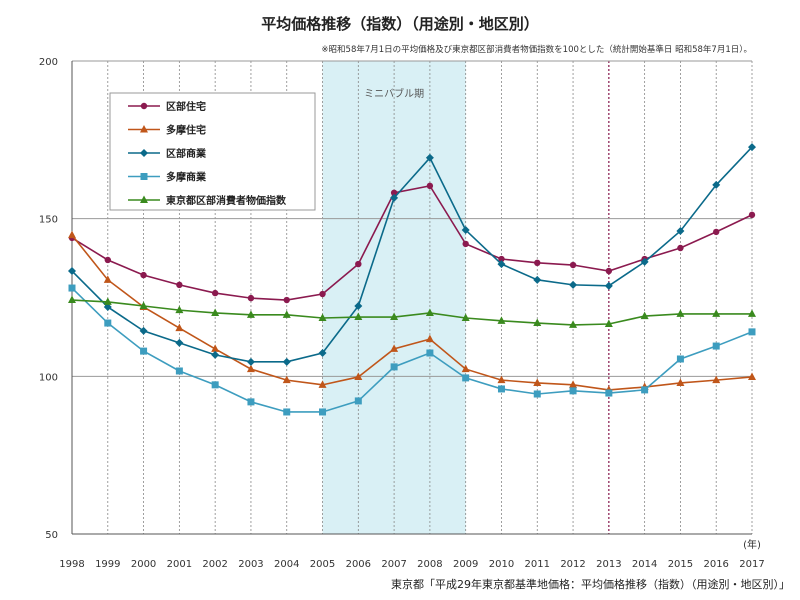 This screenshot has width=800, height=600. I want to click on y-tick-label: 50, so click(51, 535).